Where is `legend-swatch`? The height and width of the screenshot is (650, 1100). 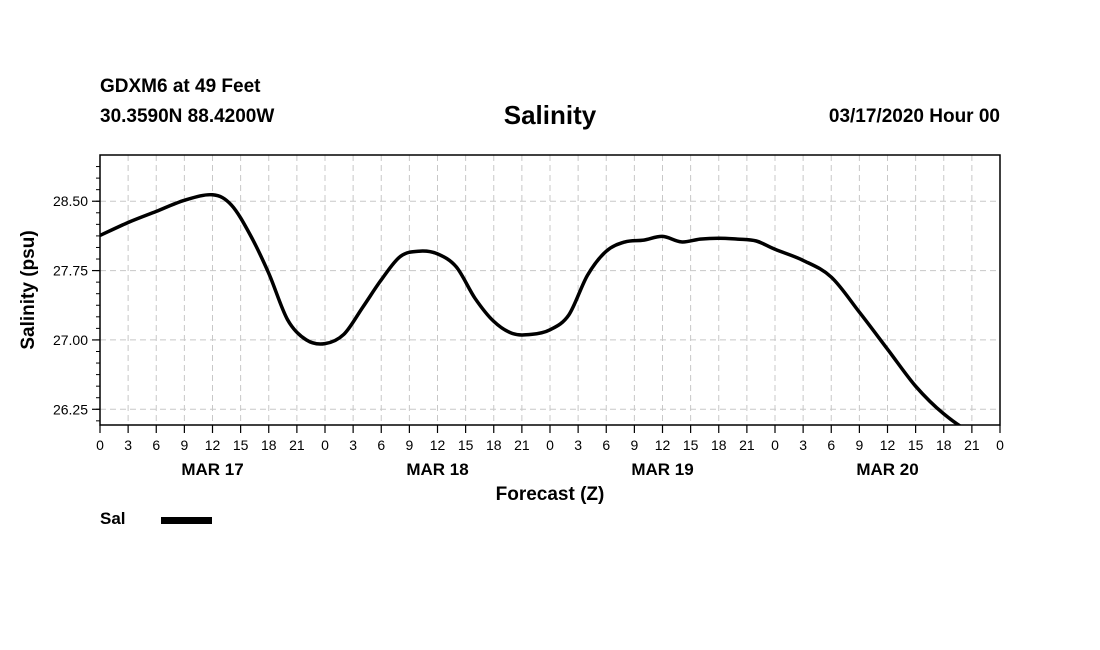
legend-swatch is located at coordinates (186, 520).